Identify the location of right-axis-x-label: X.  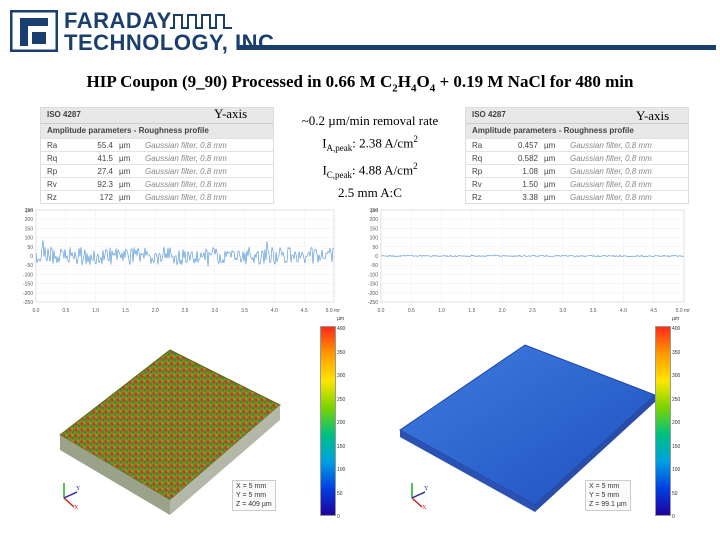
(424, 507).